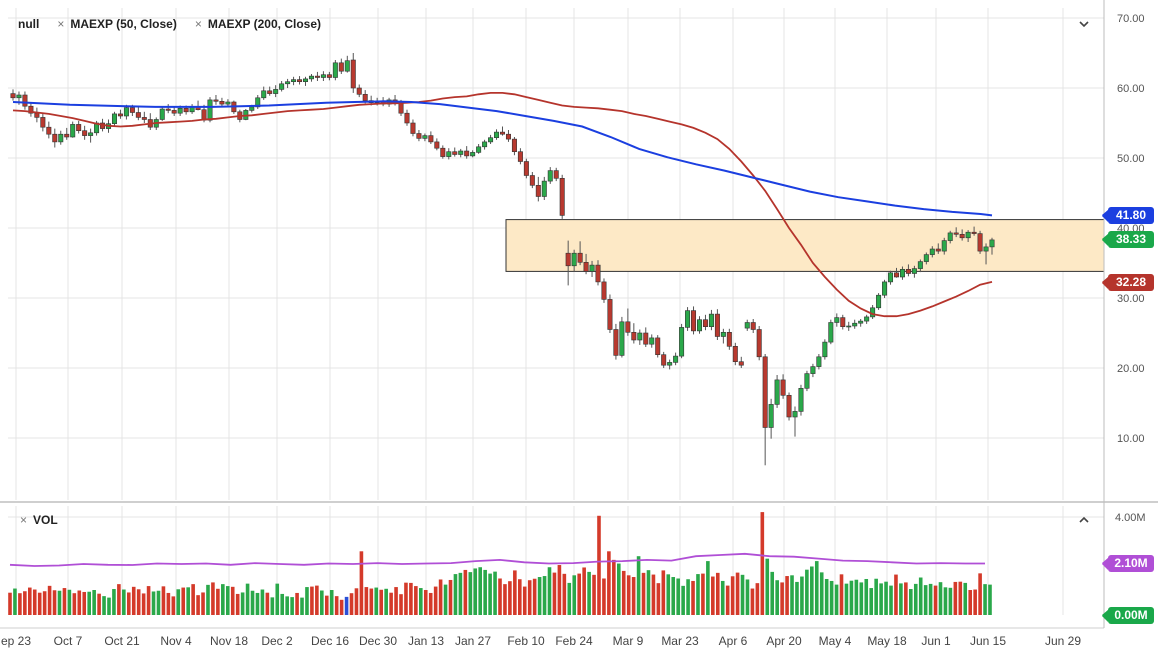 The image size is (1158, 650). Describe the element at coordinates (1128, 215) in the screenshot. I see `price-tag: 41.80` at that location.